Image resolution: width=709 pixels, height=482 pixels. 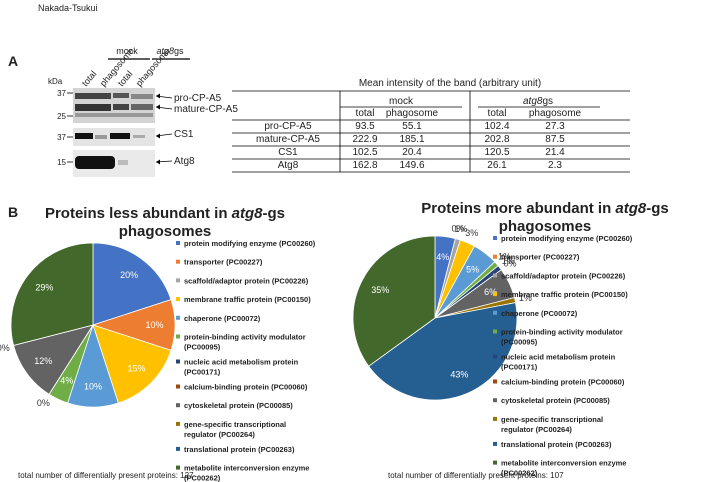 I want to click on table-group: atg8gs, so click(x=538, y=101).